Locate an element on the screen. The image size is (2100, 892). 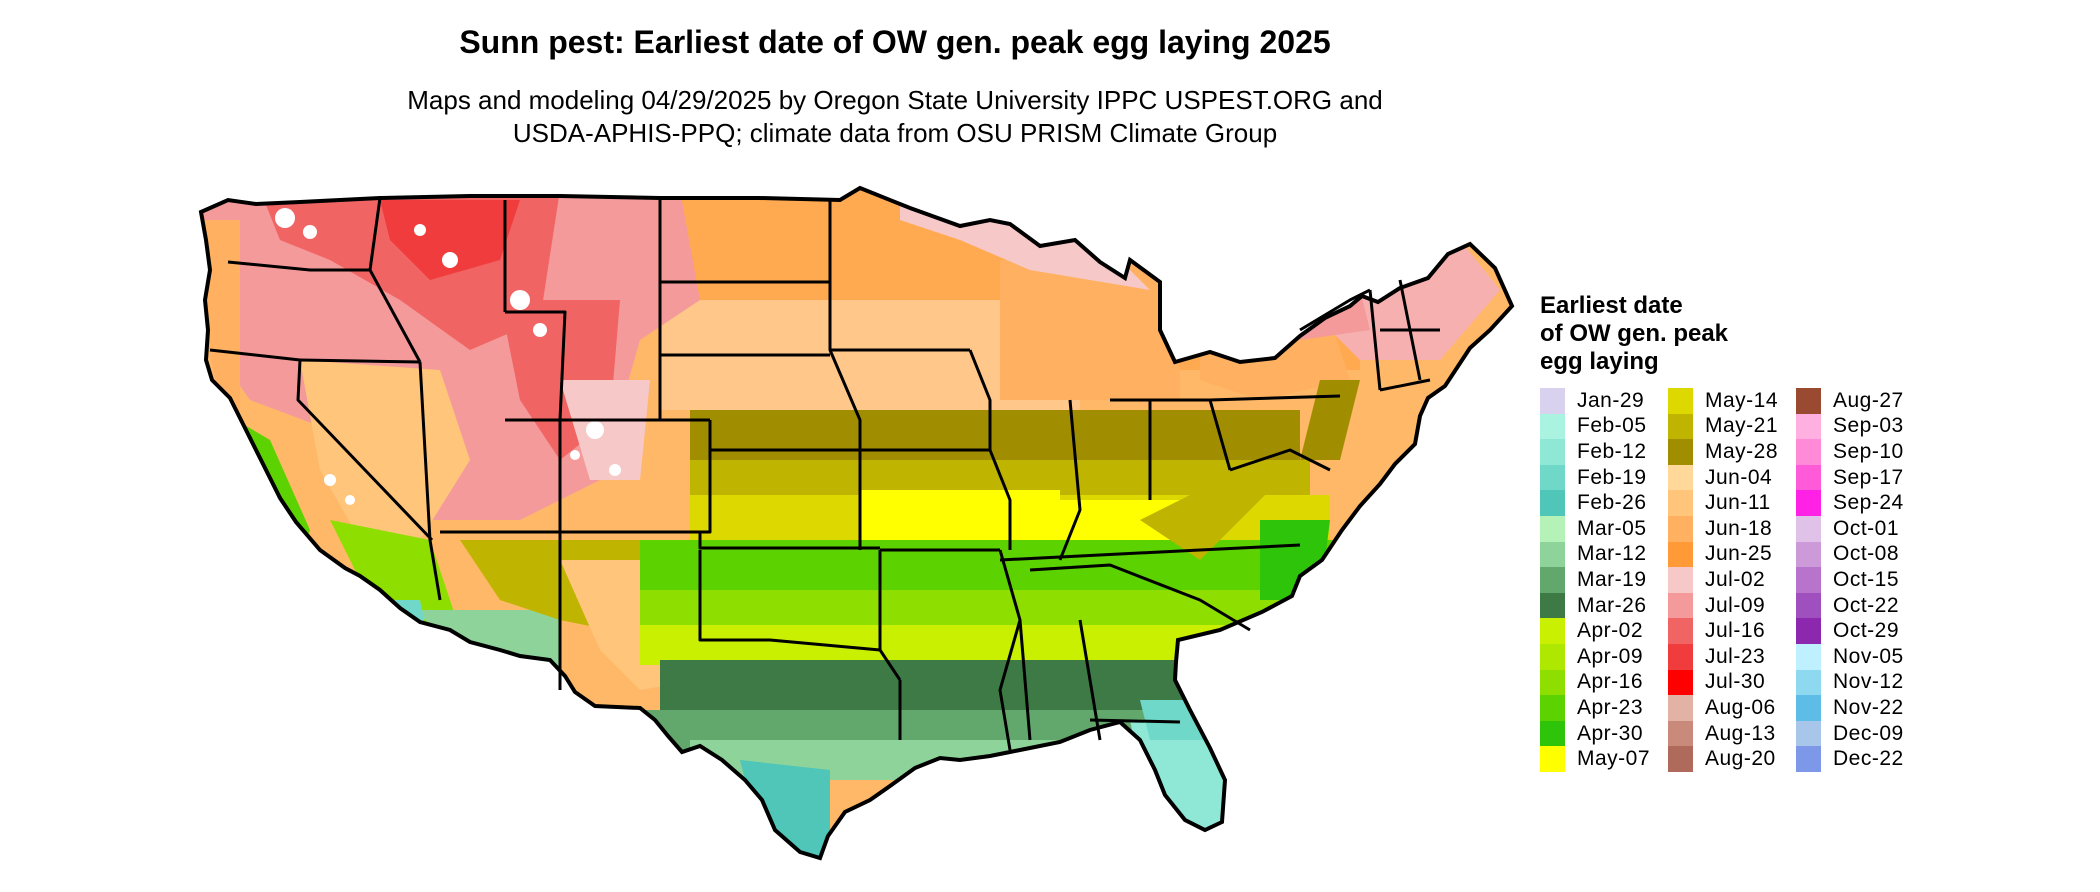
legend-item: May-07 is located at coordinates (1595, 759).